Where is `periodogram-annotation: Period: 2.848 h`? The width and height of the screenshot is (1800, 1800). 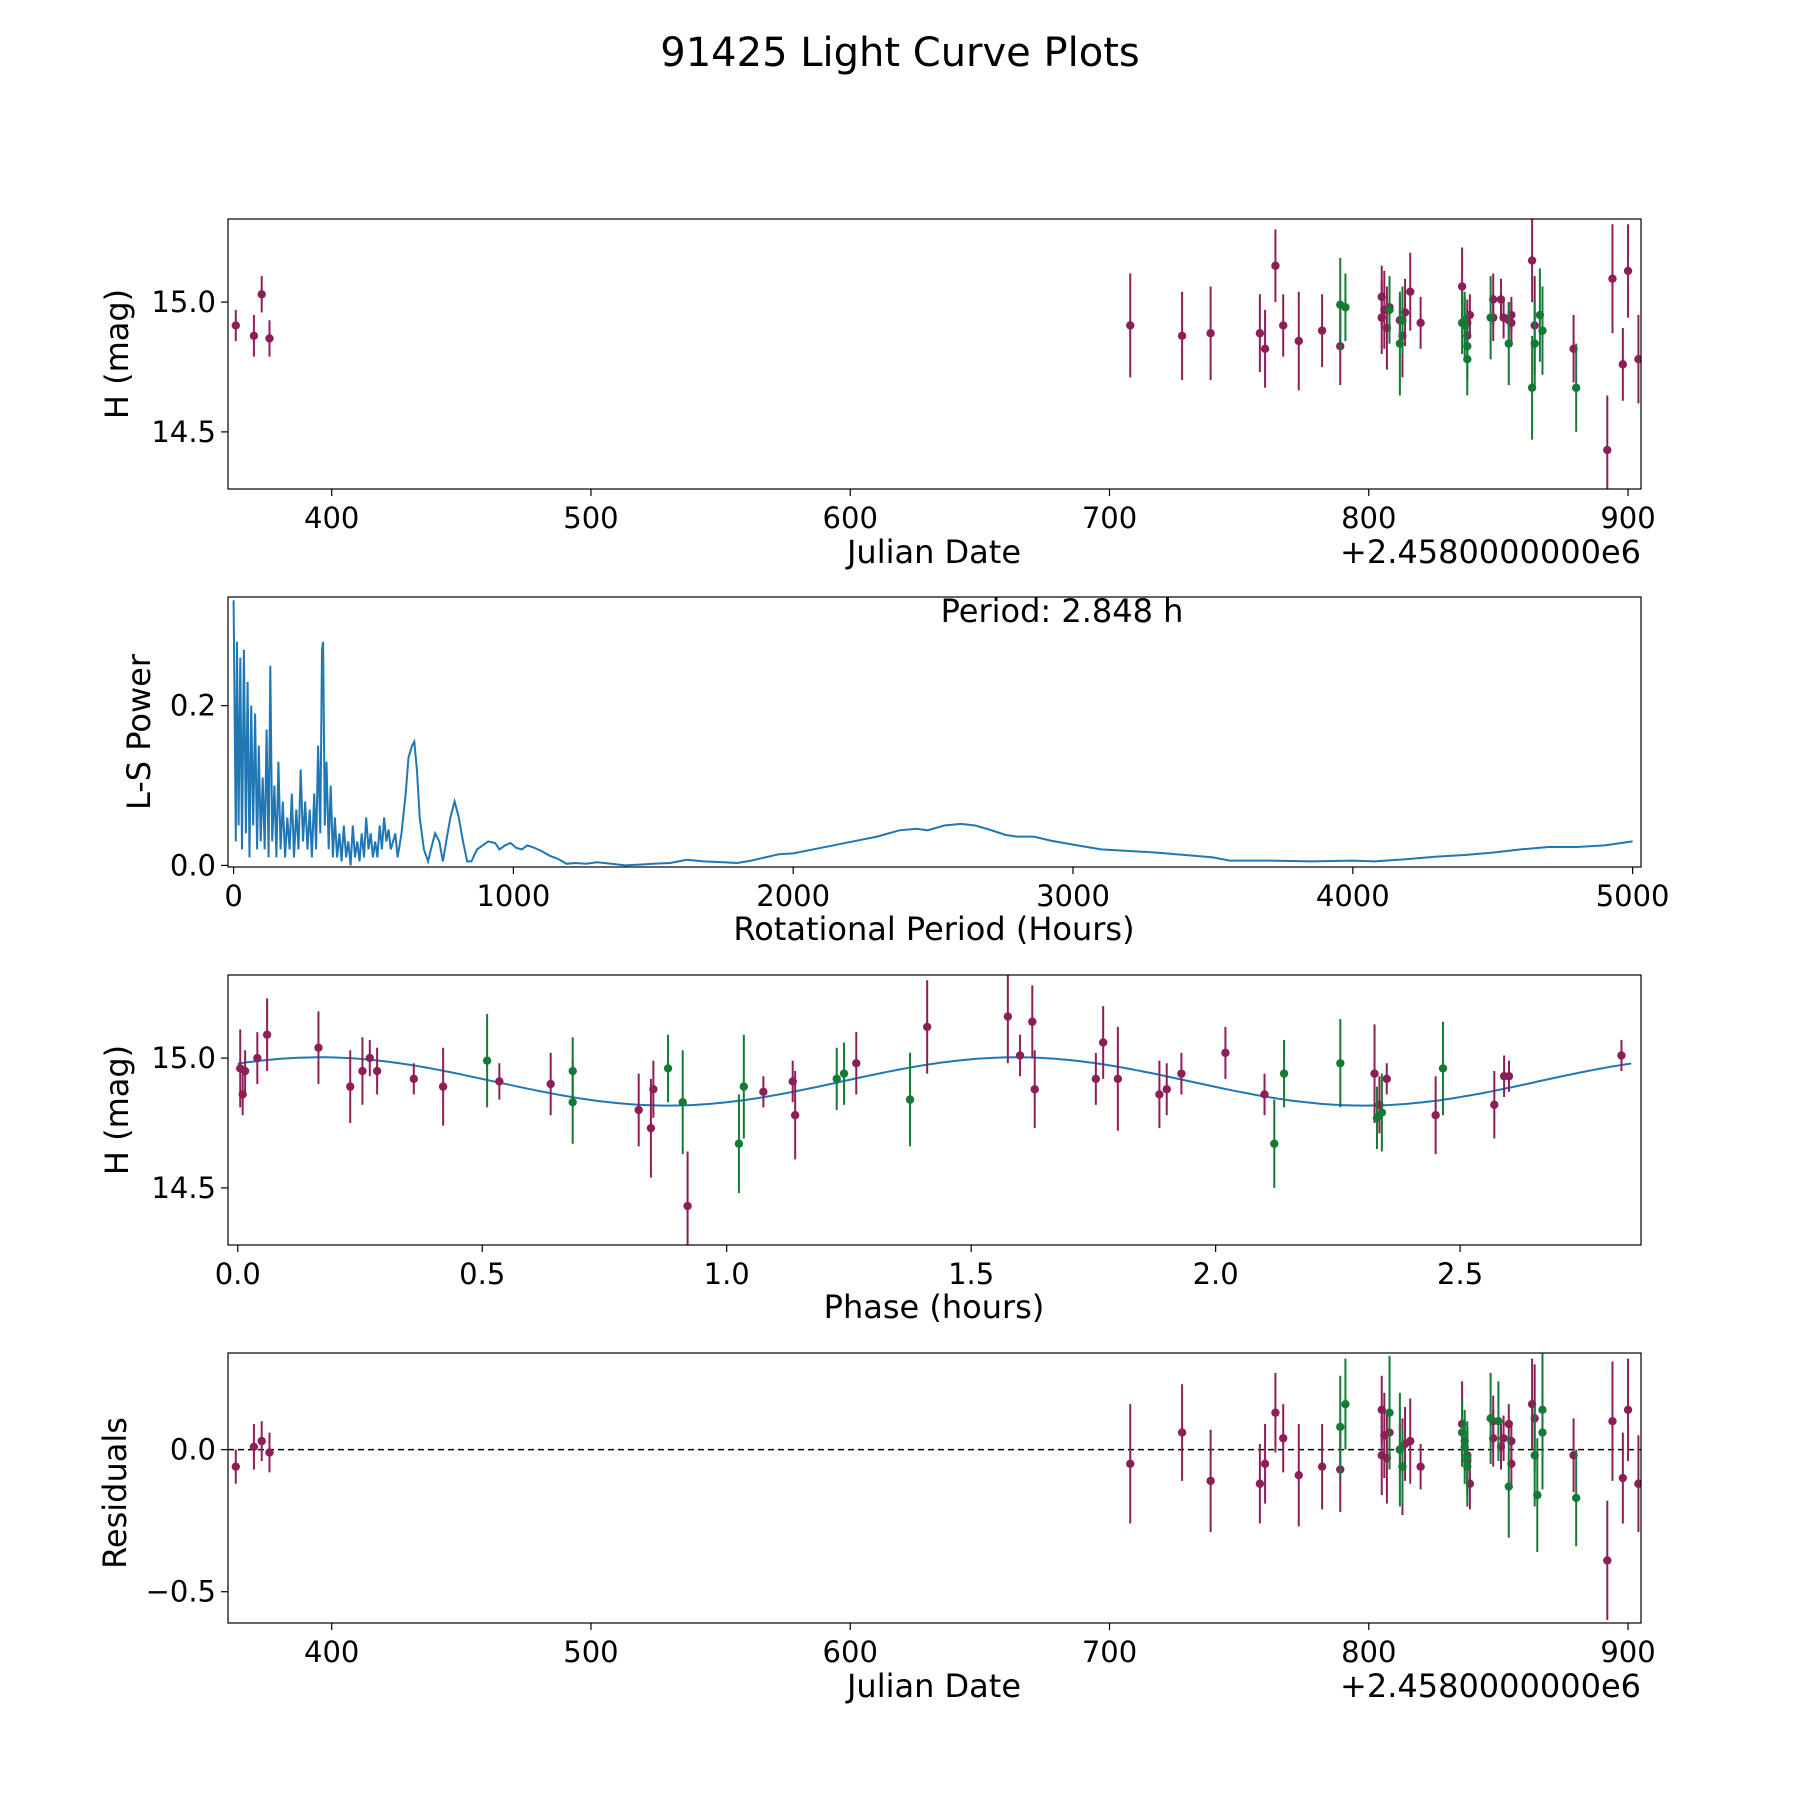
periodogram-annotation: Period: 2.848 h is located at coordinates (1062, 611).